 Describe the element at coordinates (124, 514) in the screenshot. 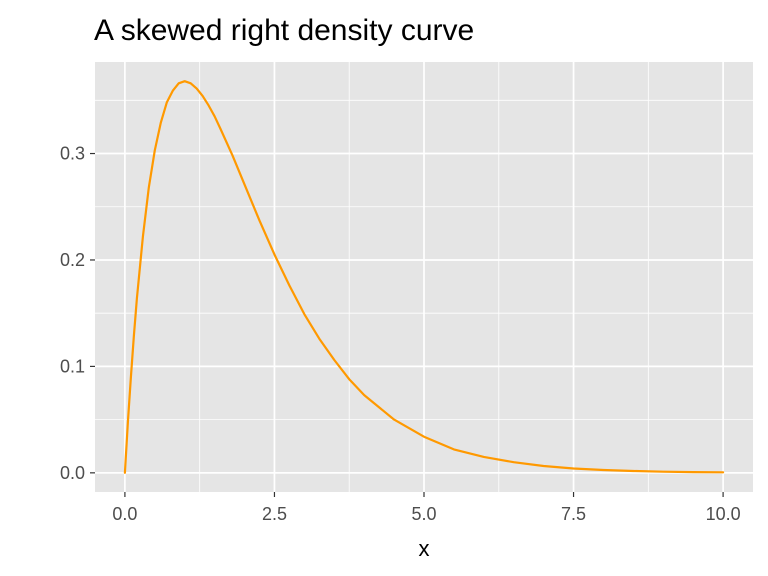

I see `x-tick-label: 0.0` at that location.